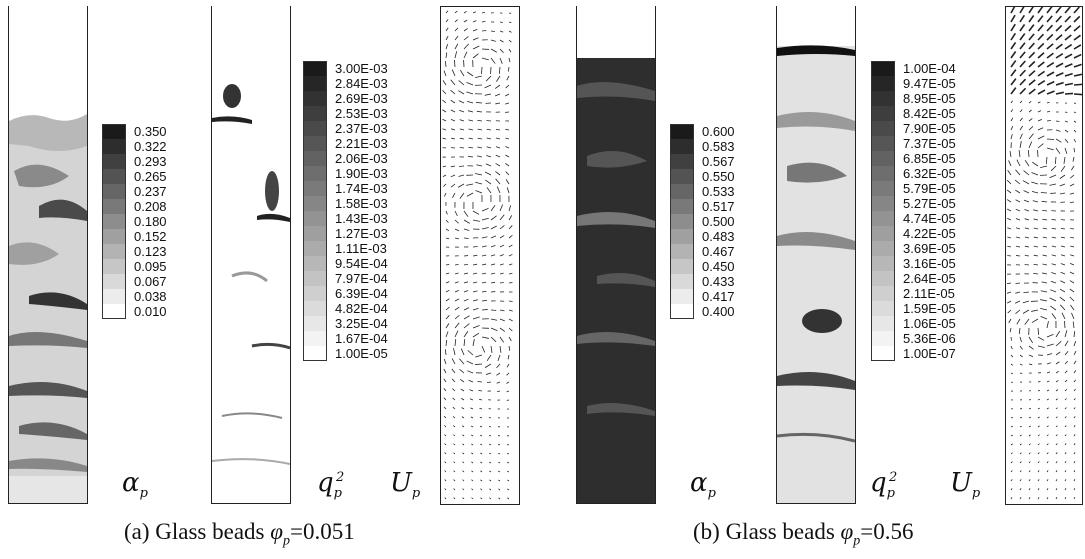  I want to click on legend-value: 6.85E-05, so click(929, 158).